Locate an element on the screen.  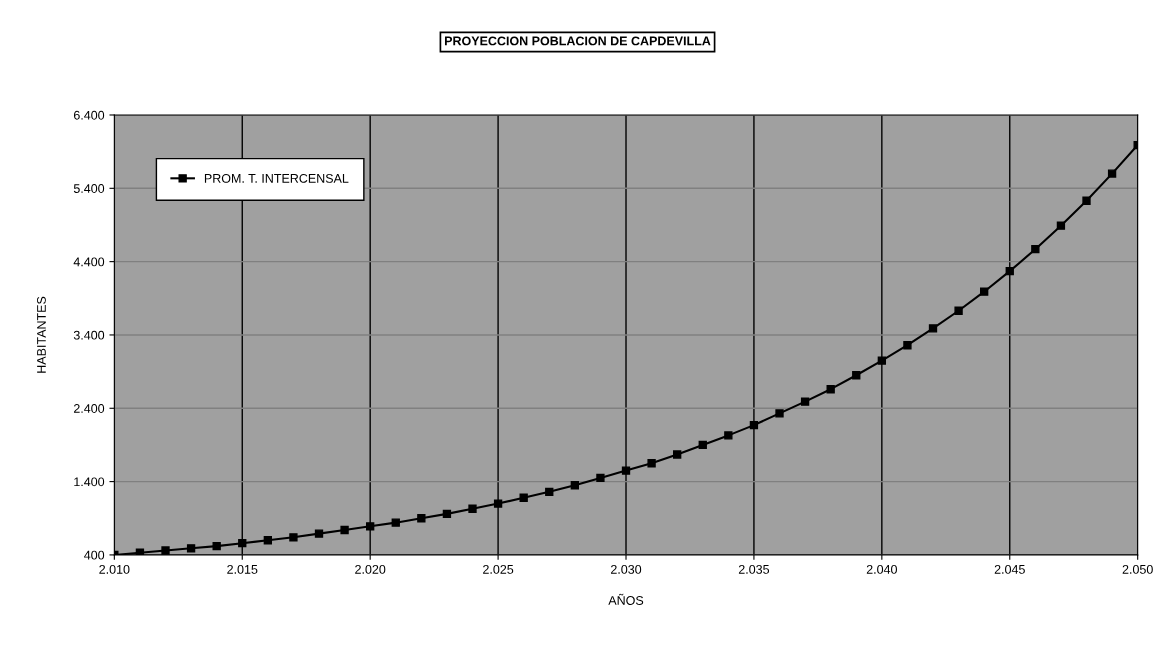
x-tick-label: 2.035 is located at coordinates (754, 569).